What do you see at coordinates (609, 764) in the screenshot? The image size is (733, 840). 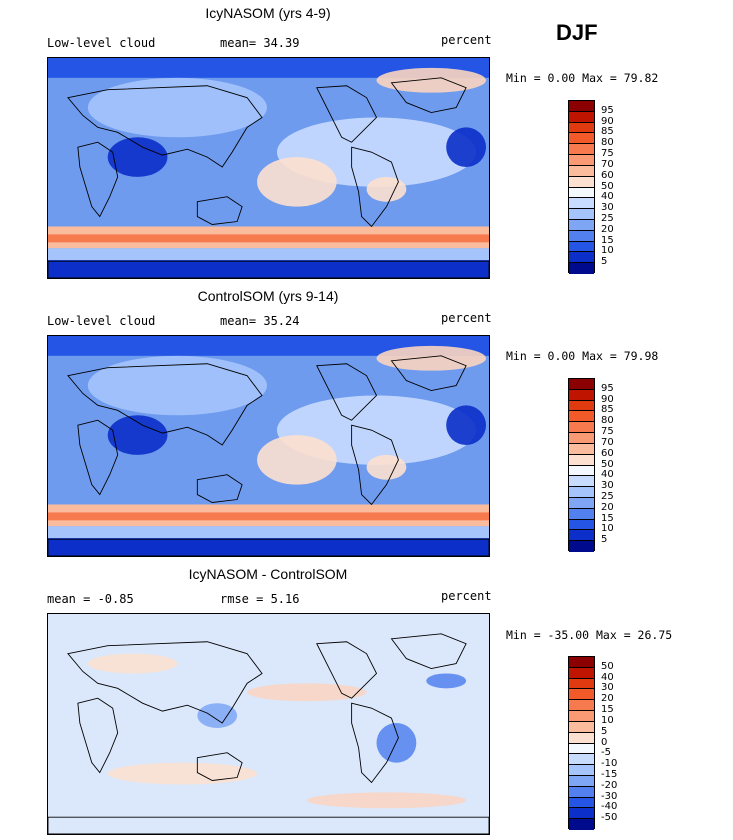 I see `colorbar-label: -10` at bounding box center [609, 764].